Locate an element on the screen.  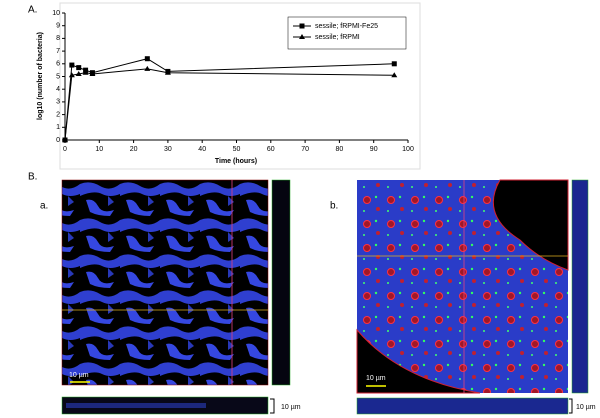
y-tick-label: 4 is located at coordinates (58, 89).